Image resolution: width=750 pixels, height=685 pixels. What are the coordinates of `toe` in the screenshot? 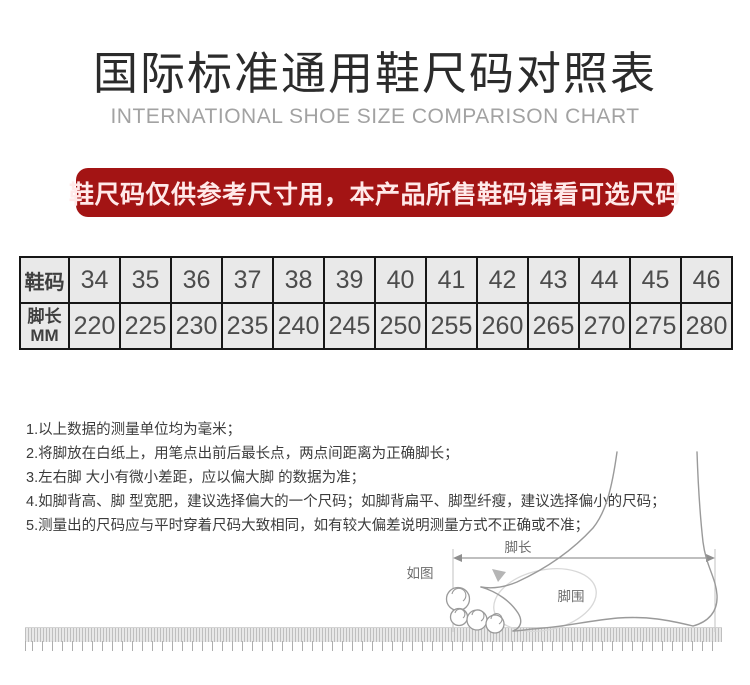 It's located at (459, 617).